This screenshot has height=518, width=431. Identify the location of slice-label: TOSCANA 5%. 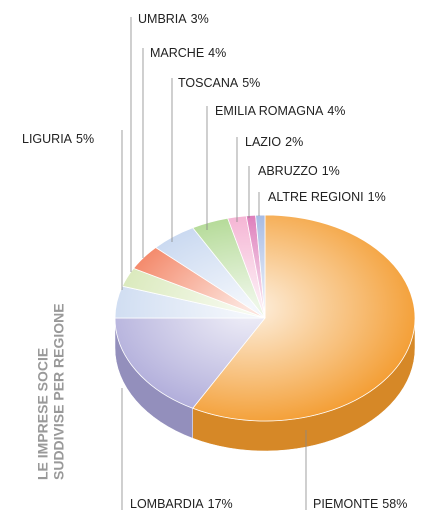
(219, 83).